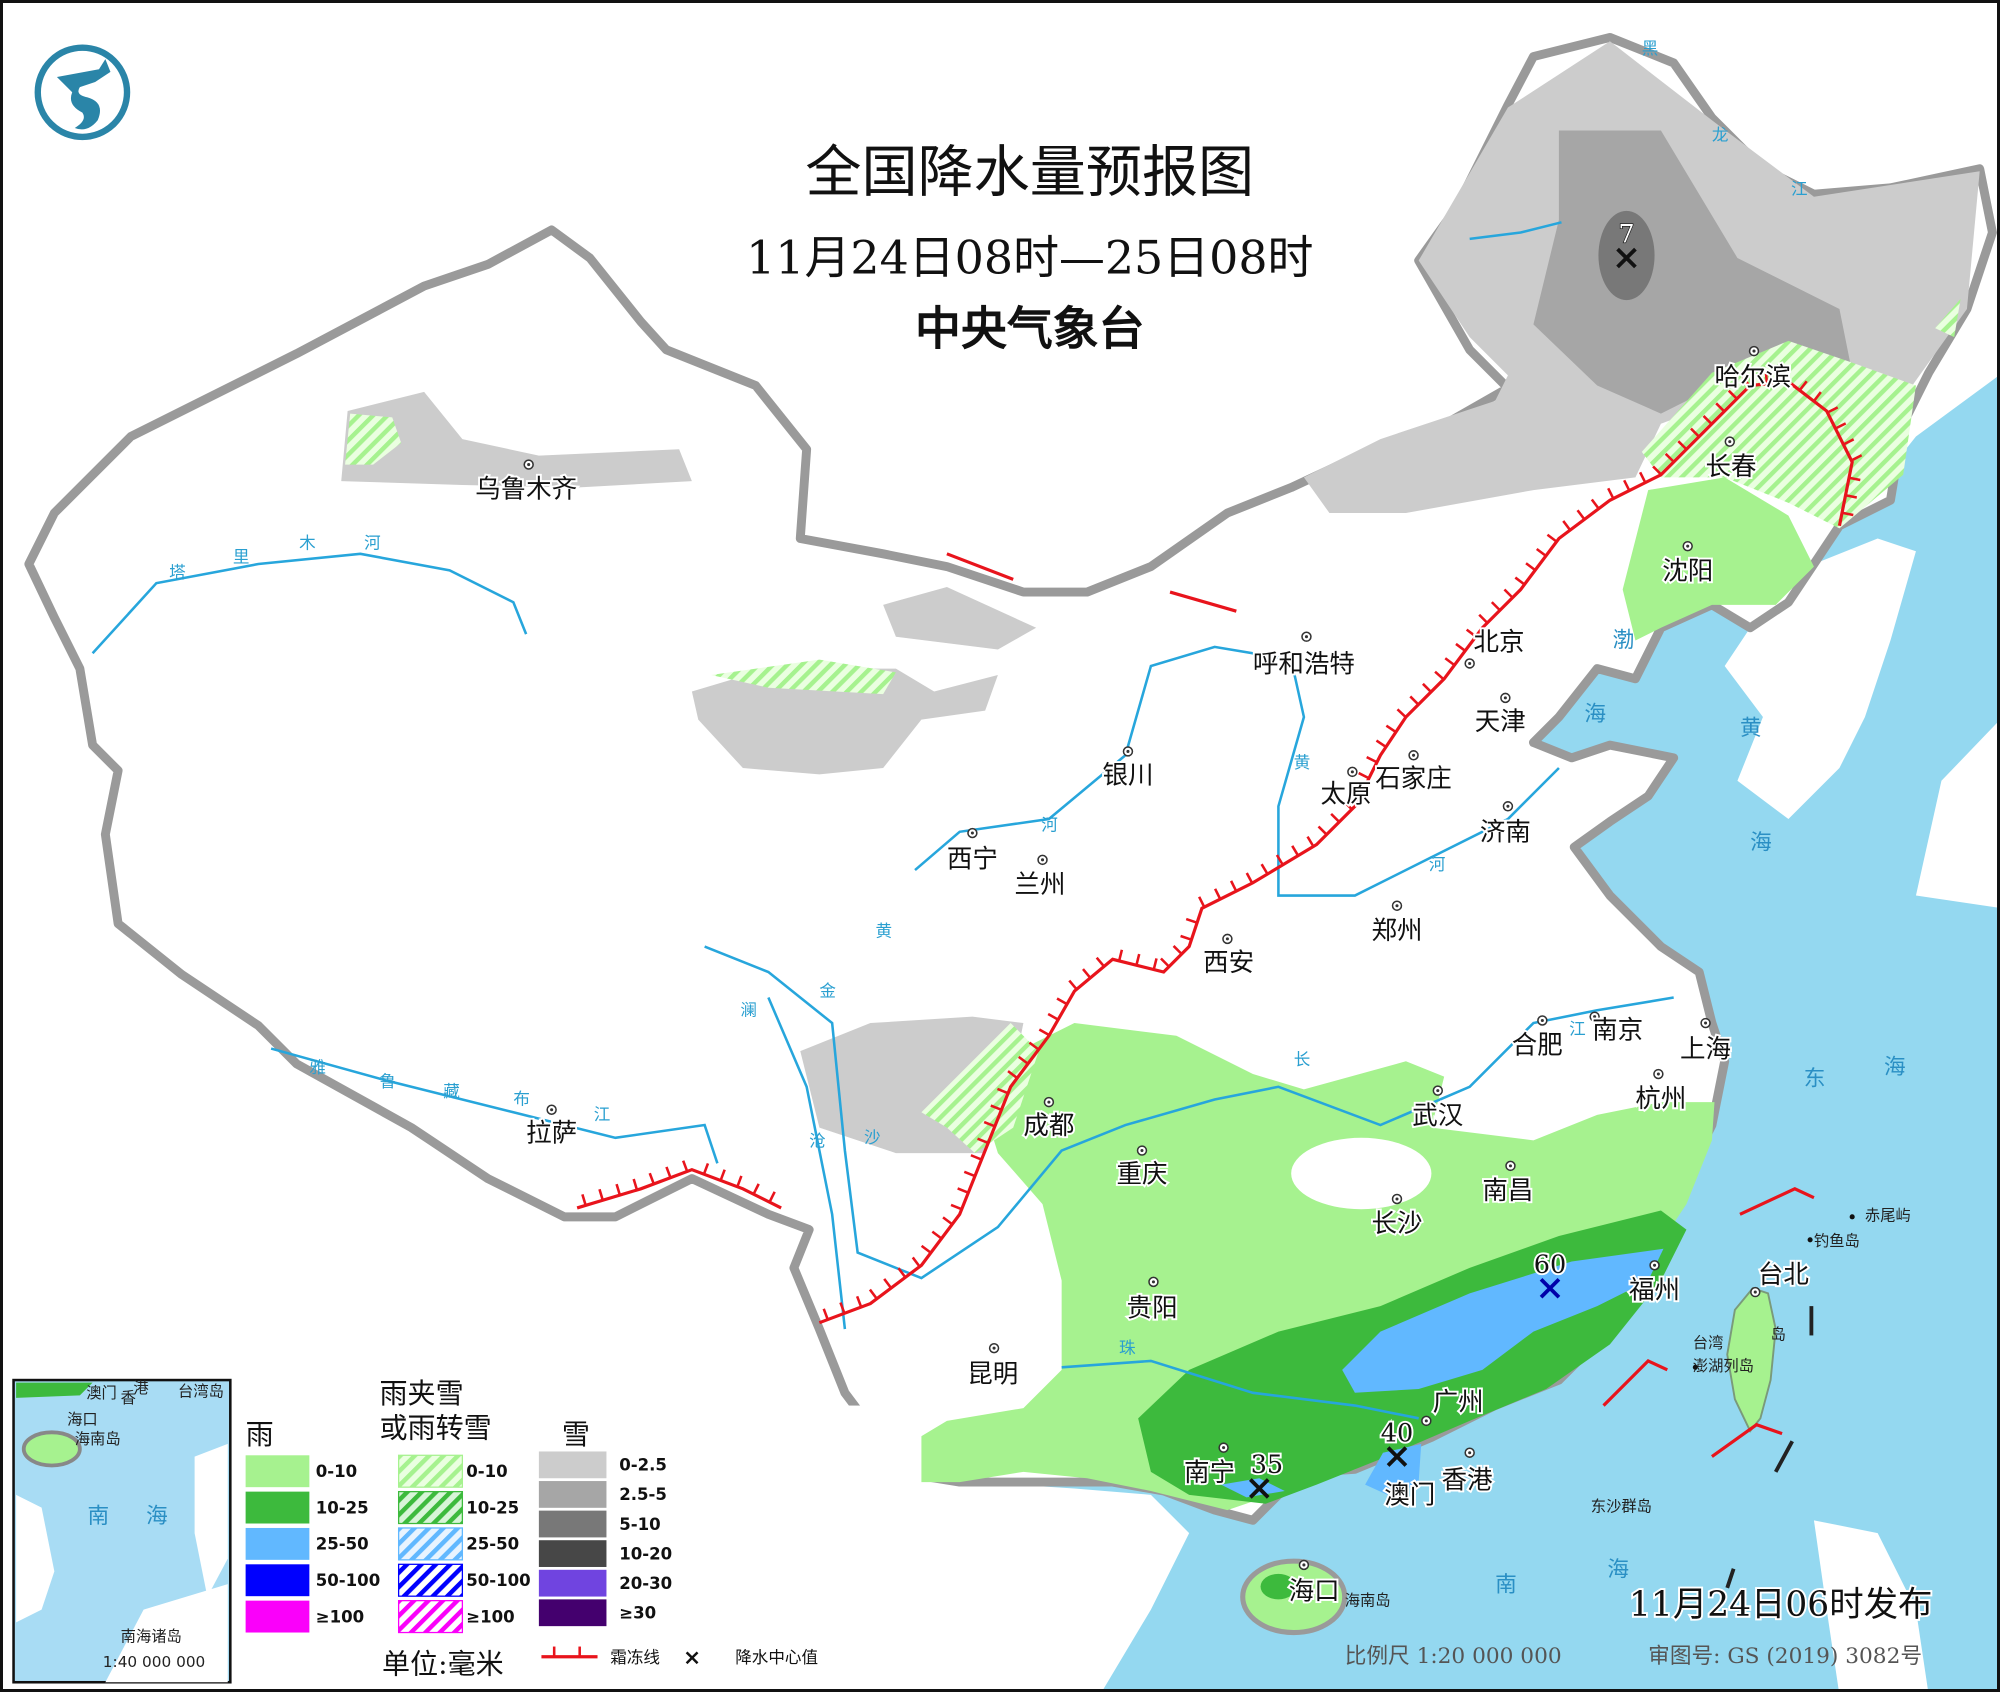 The width and height of the screenshot is (2000, 1692). Describe the element at coordinates (1693, 272) in the screenshot. I see `snow-2.5-5-northeast` at that location.